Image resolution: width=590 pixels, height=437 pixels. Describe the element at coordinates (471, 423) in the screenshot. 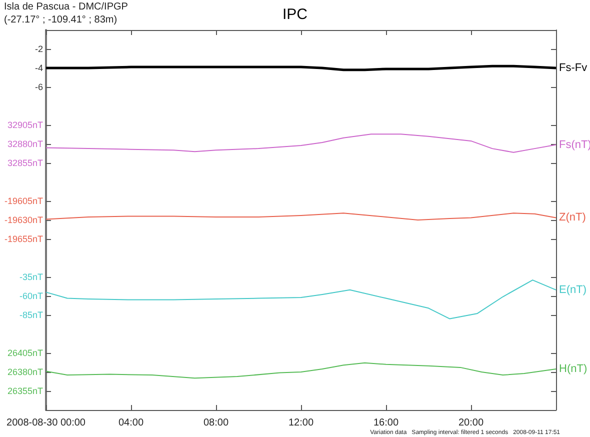

I see `x-tick-label: 20:00` at that location.